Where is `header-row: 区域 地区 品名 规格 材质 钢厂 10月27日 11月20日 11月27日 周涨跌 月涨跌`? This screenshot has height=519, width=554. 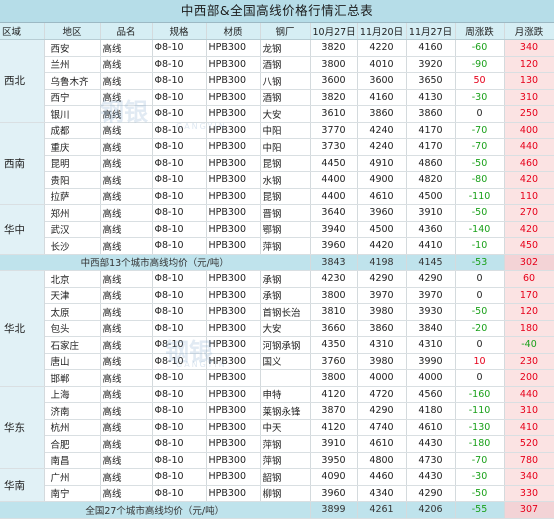 header-row: 区域 地区 品名 规格 材质 钢厂 10月27日 11月20日 11月27日 周涨跌 月涨跌 is located at coordinates (277, 31).